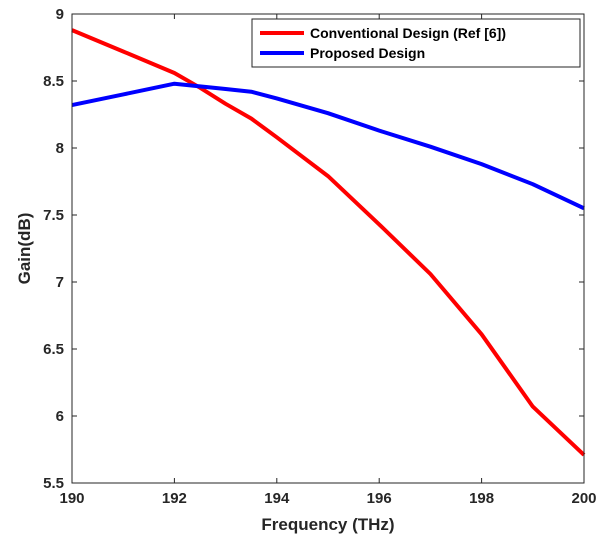 This screenshot has height=545, width=612. Describe the element at coordinates (53, 349) in the screenshot. I see `y-tick-label: 6.5` at that location.